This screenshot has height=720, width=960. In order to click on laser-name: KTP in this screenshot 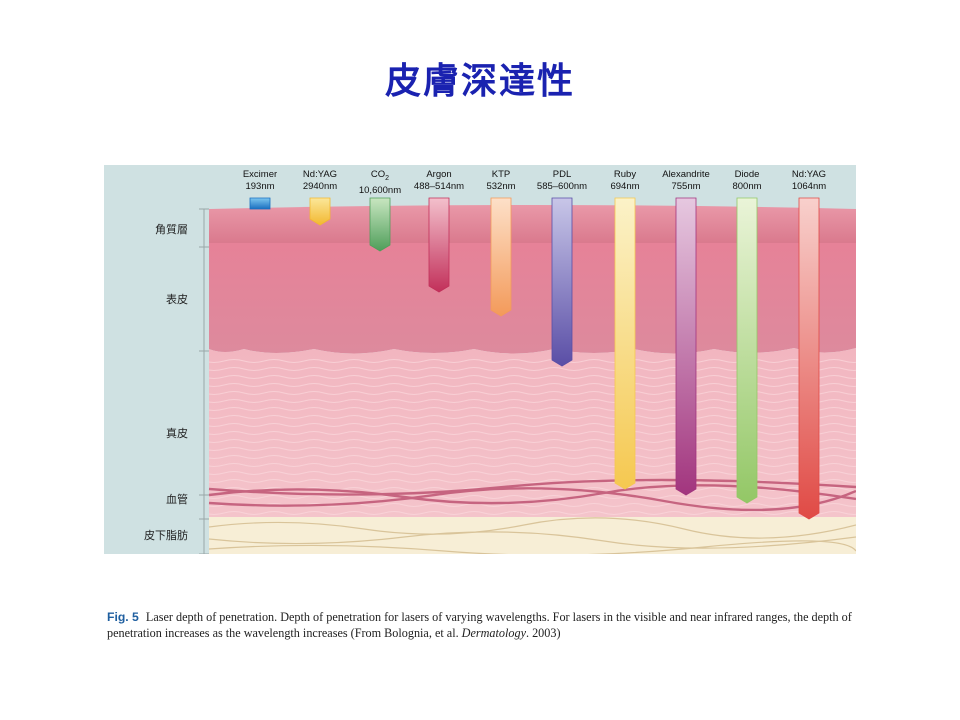, I will do `click(501, 174)`.